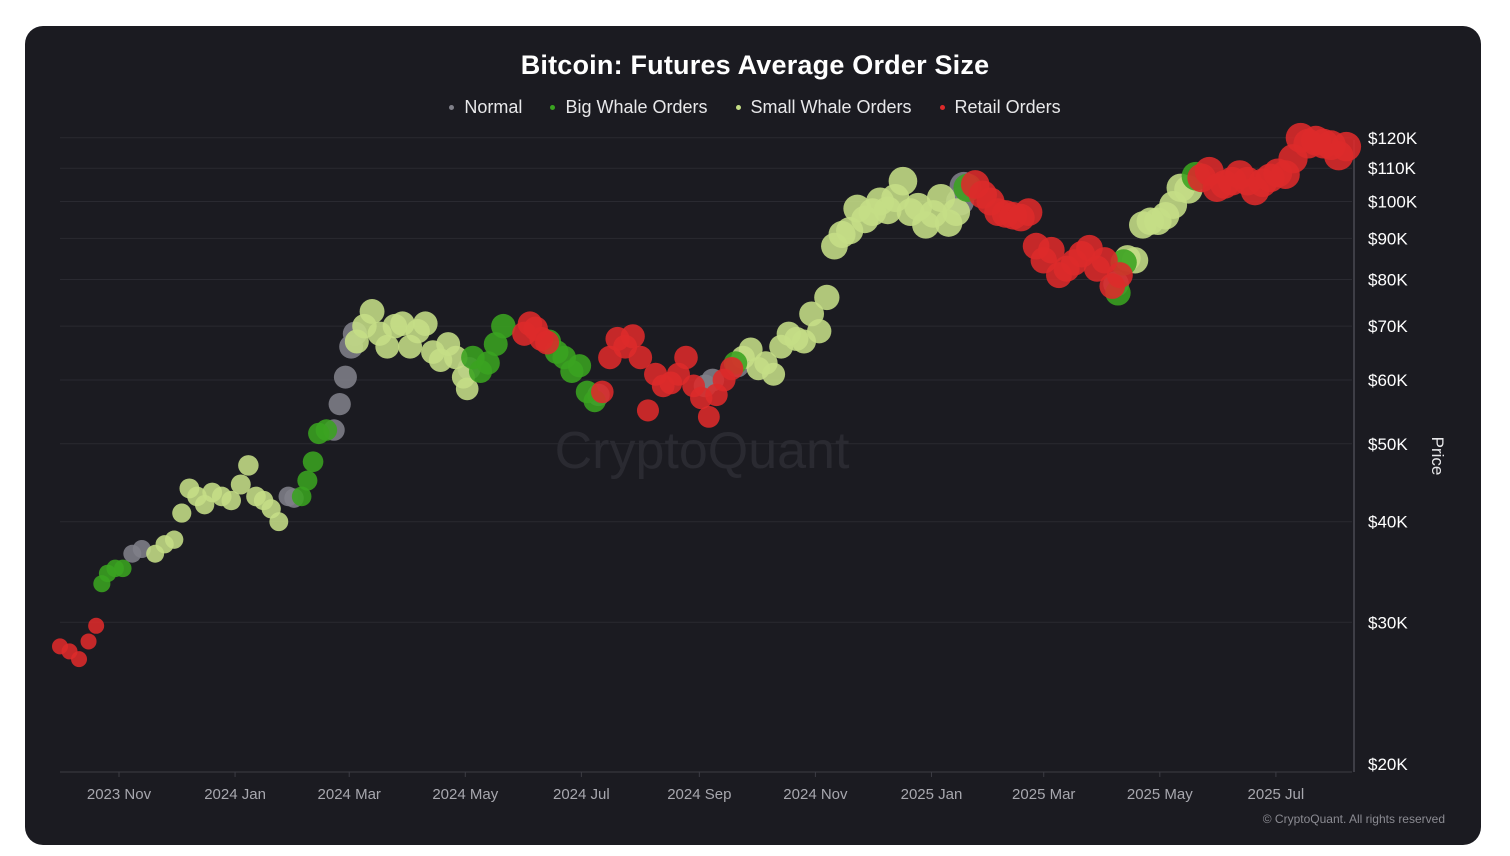  What do you see at coordinates (1388, 522) in the screenshot?
I see `y-tick-label: $40K` at bounding box center [1388, 522].